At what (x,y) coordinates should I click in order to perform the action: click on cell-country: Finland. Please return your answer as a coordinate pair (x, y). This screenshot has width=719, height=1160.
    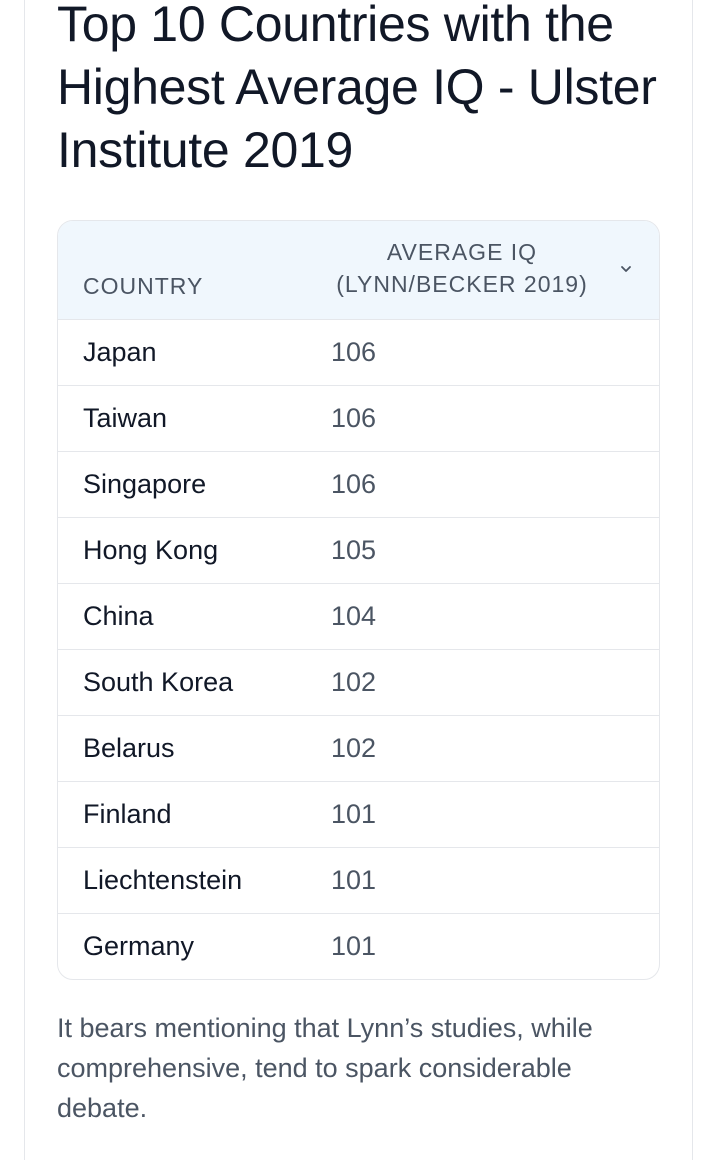
    Looking at the image, I should click on (127, 813).